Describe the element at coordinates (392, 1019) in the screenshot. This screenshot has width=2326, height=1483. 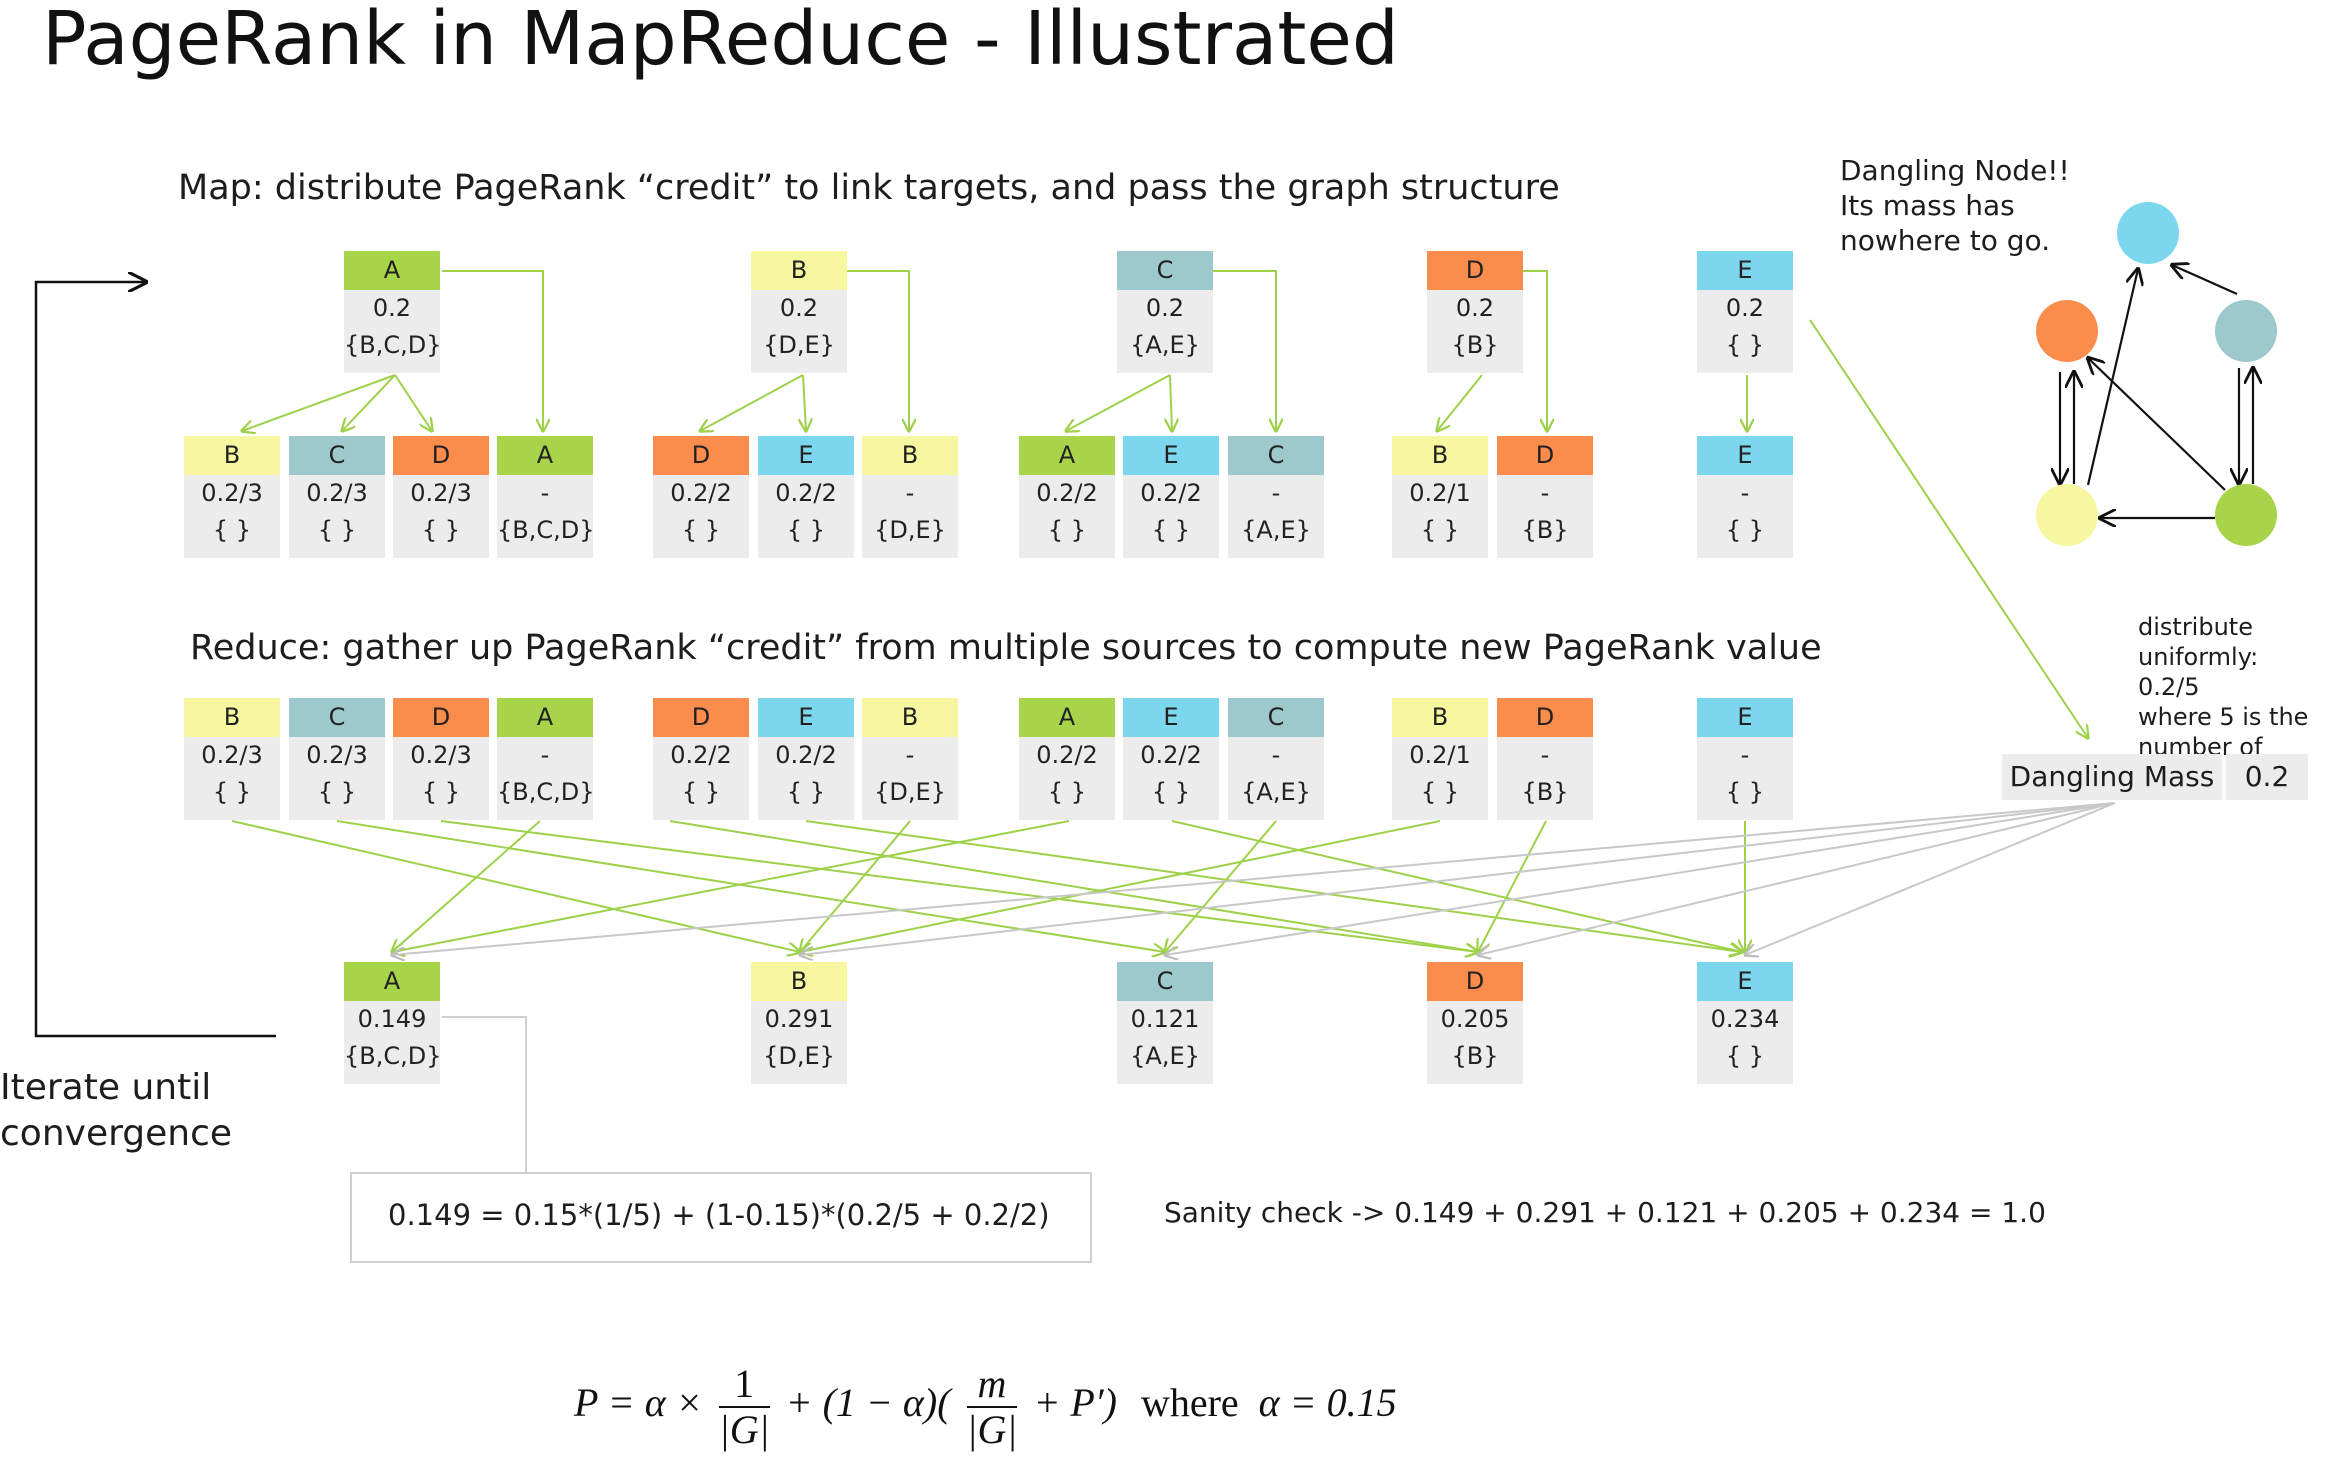
I see `node-rank: 0.149` at that location.